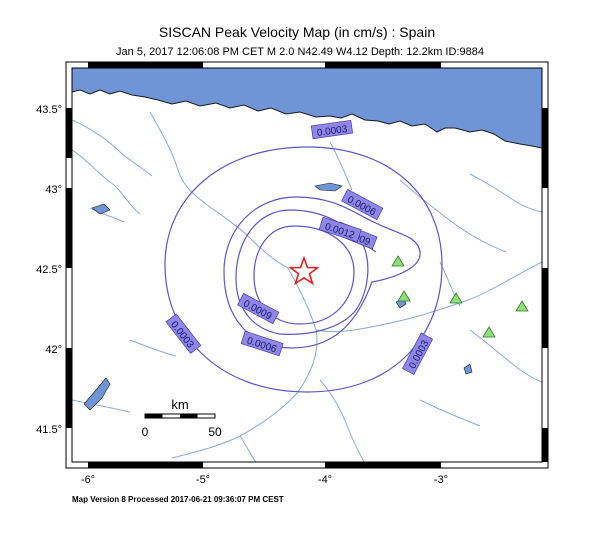  What do you see at coordinates (49, 110) in the screenshot?
I see `lat-tick-label: 43.5°` at bounding box center [49, 110].